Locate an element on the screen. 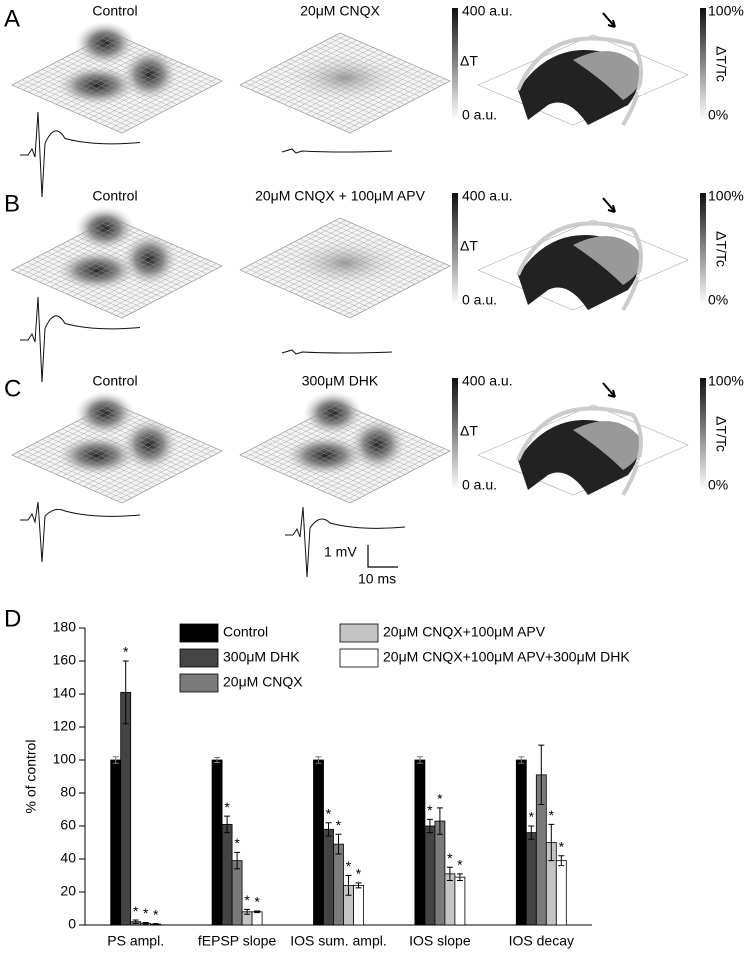  panel-title: 300μM DHK is located at coordinates (340, 381).